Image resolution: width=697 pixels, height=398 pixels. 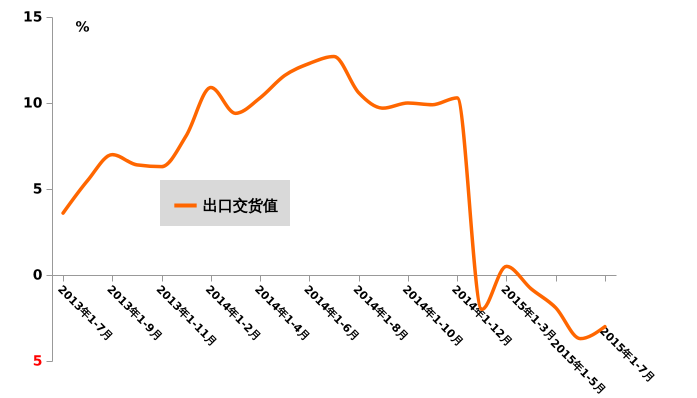 What do you see at coordinates (240, 205) in the screenshot?
I see `legend-label: 出口交货值` at bounding box center [240, 205].